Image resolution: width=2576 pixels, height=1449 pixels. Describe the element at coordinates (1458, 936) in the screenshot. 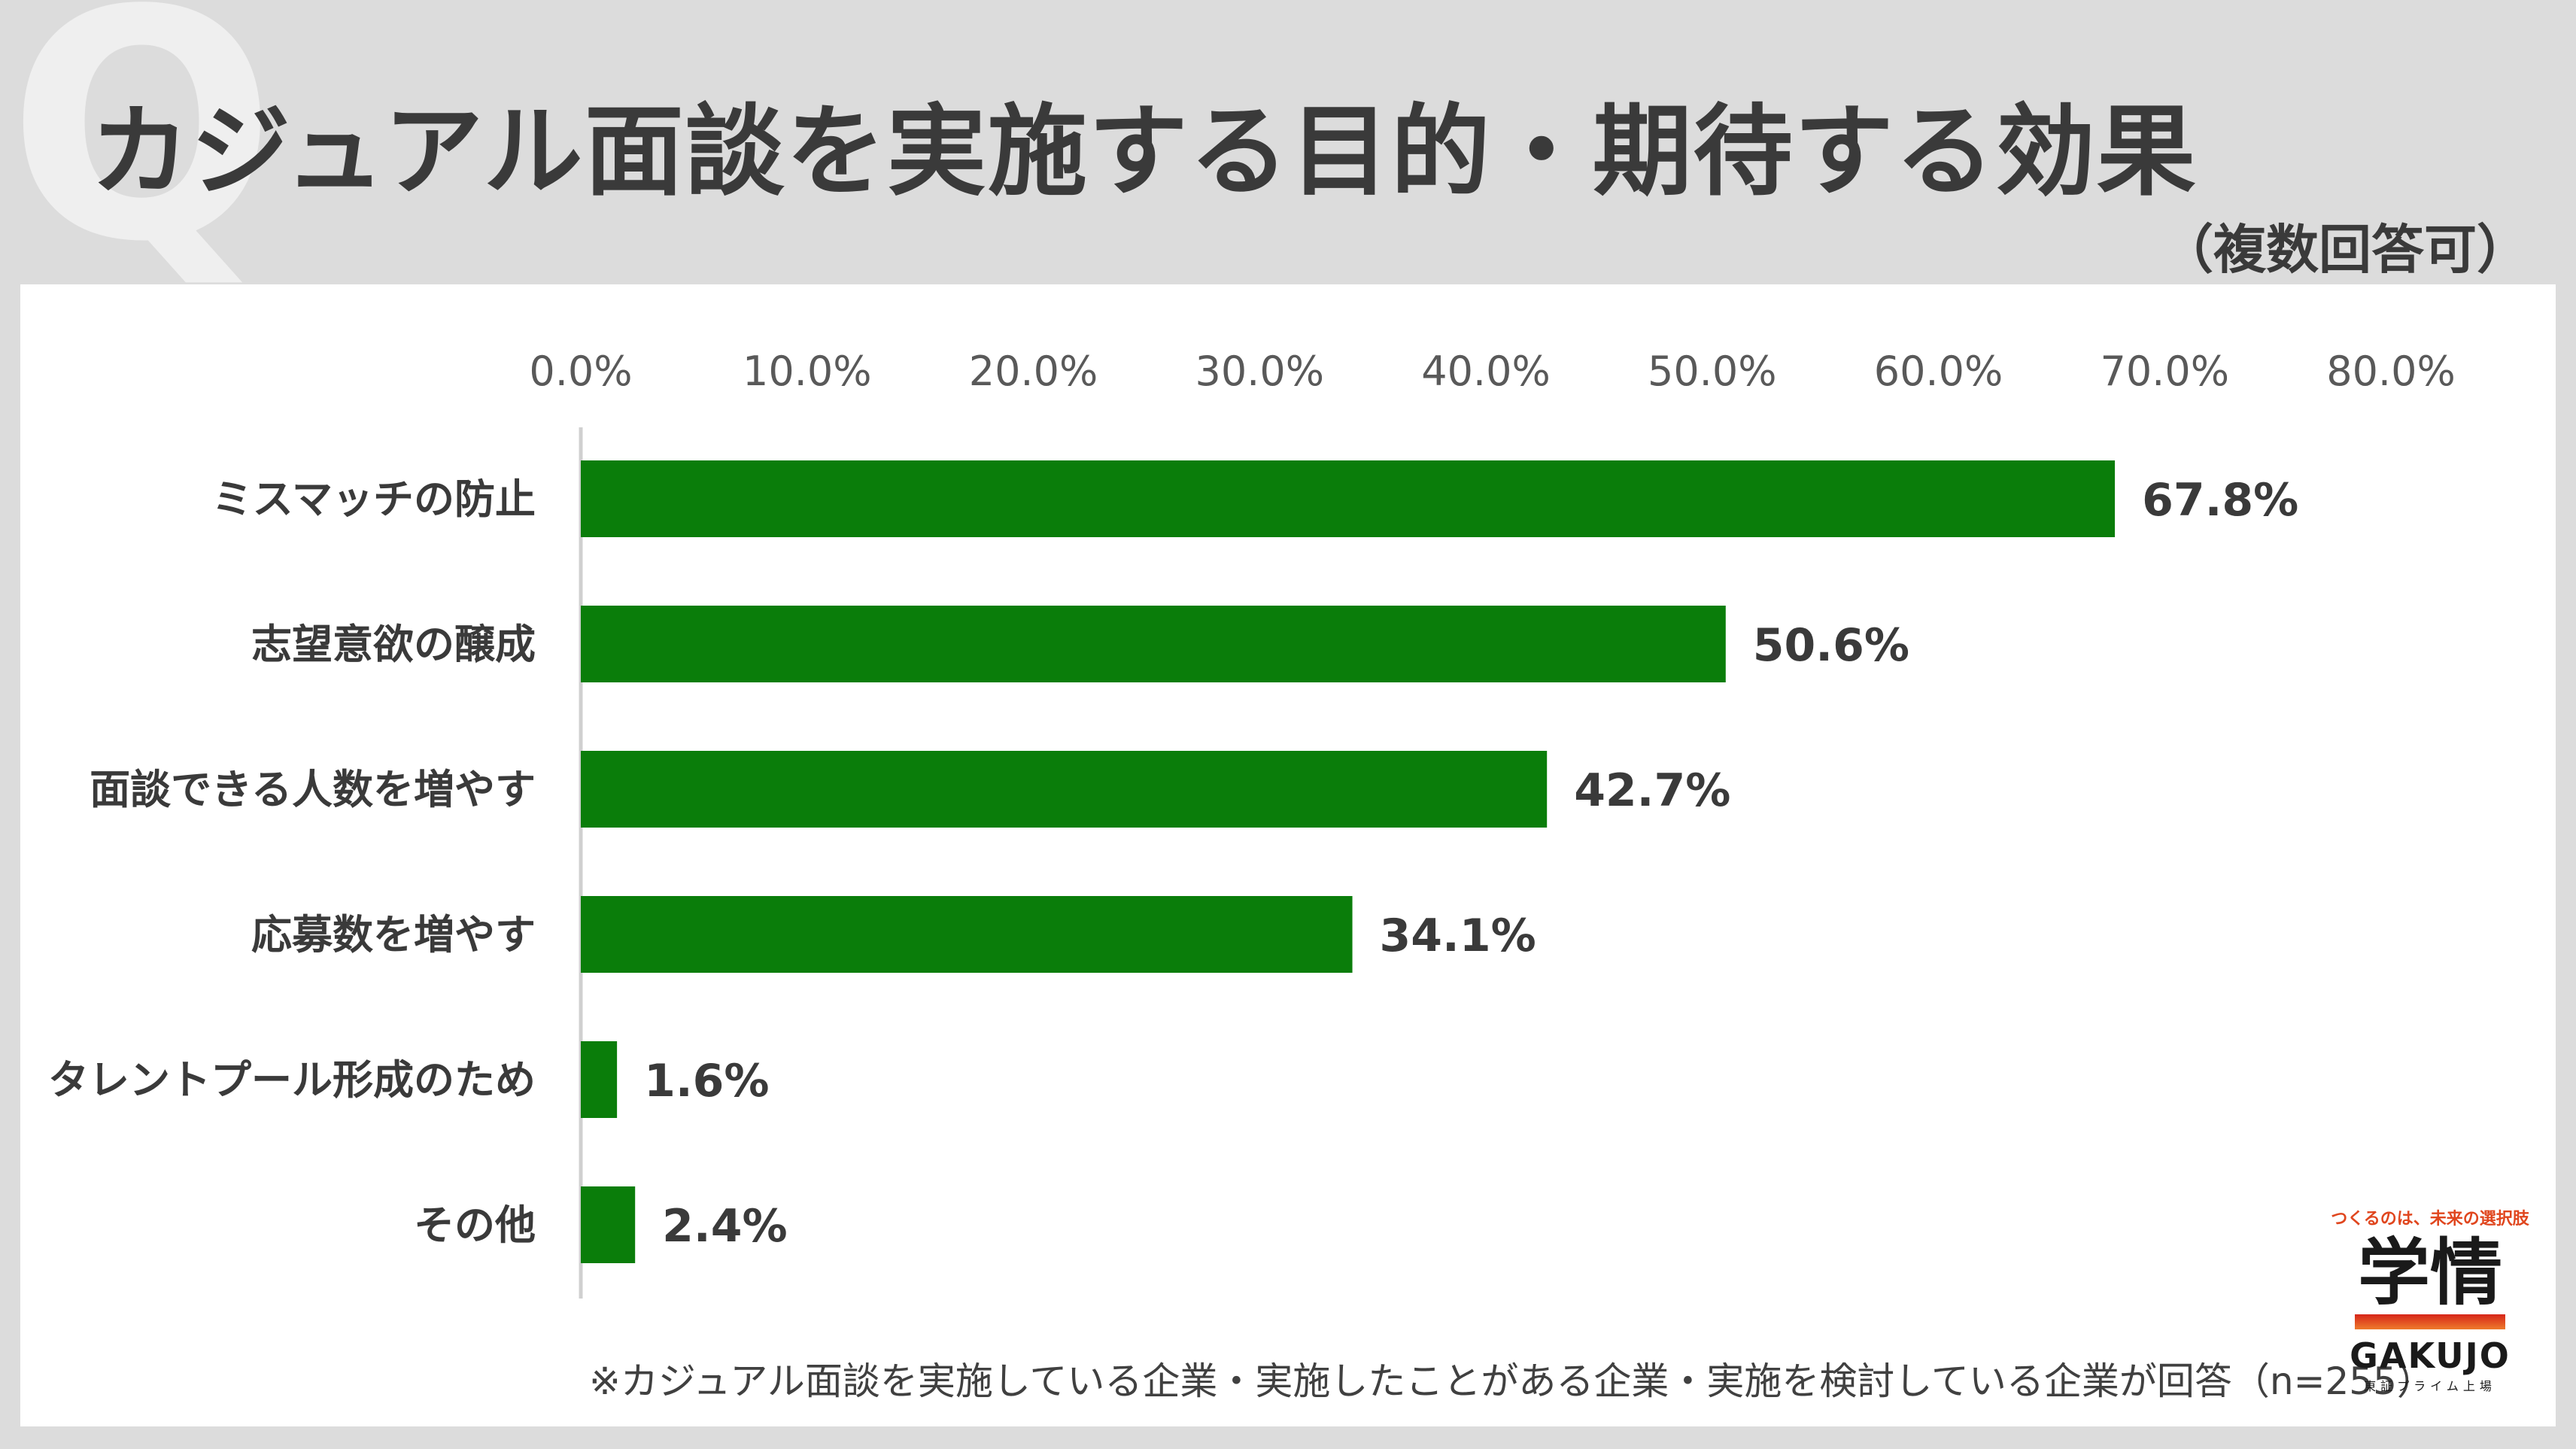

I see `value-label: 34.1%` at that location.